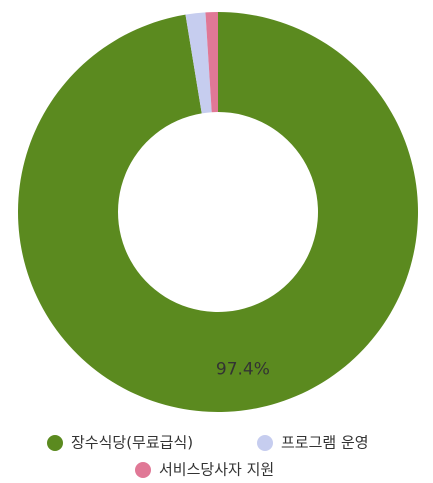 This screenshot has width=433, height=483. Describe the element at coordinates (325, 443) in the screenshot. I see `legend-label: 프로그램 운영` at that location.